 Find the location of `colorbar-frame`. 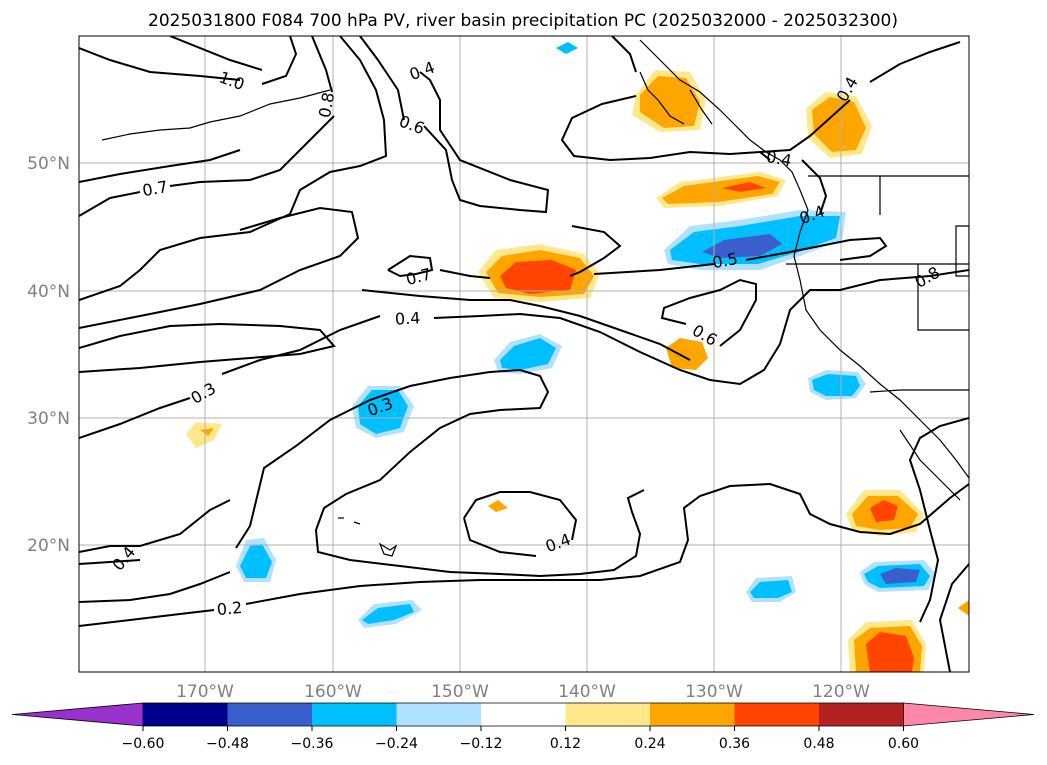

colorbar-frame is located at coordinates (523, 714).